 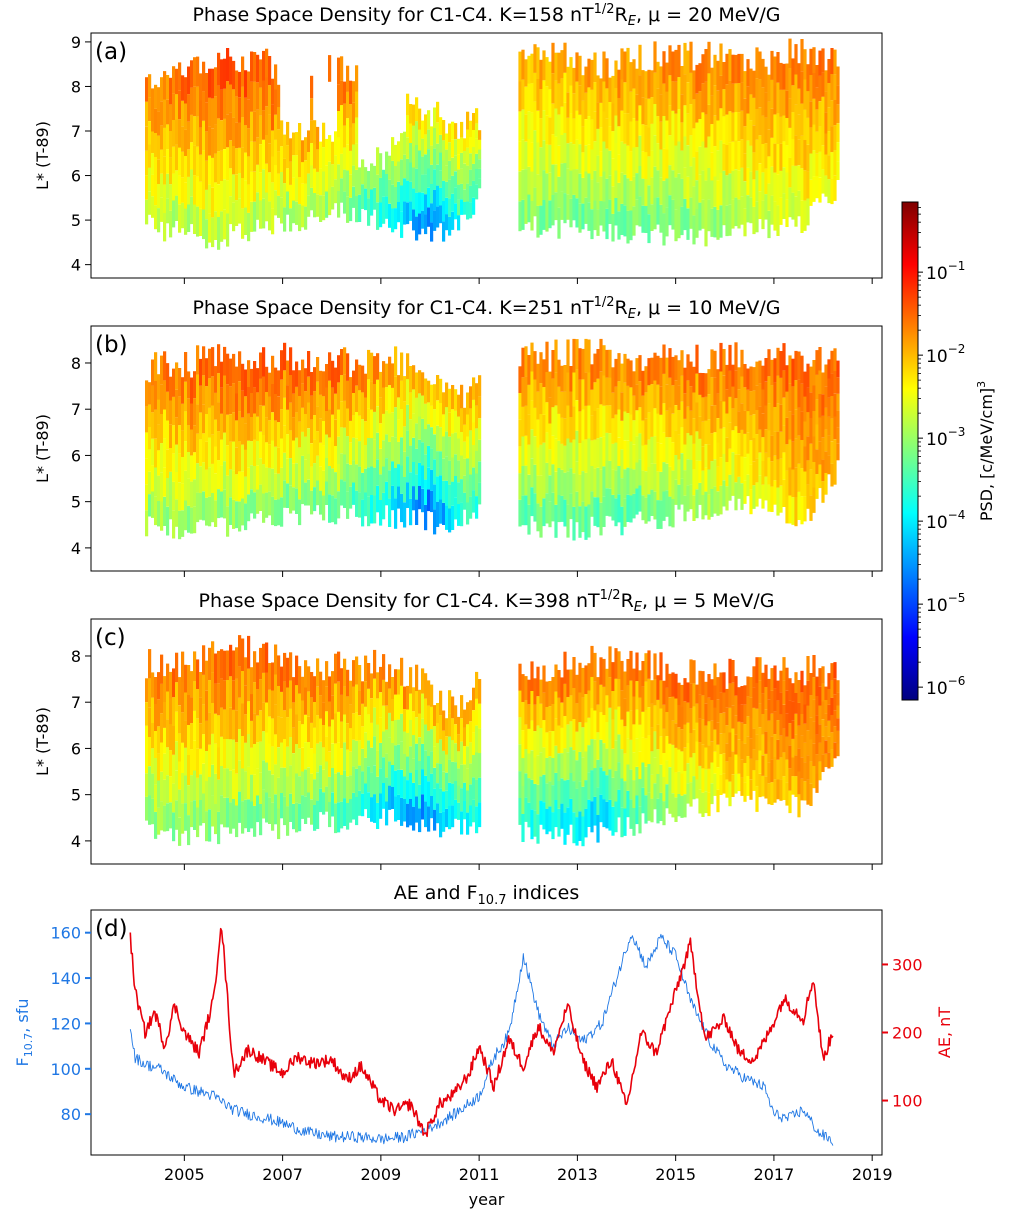 I want to click on left-tick-label: 80, so click(x=71, y=1114).